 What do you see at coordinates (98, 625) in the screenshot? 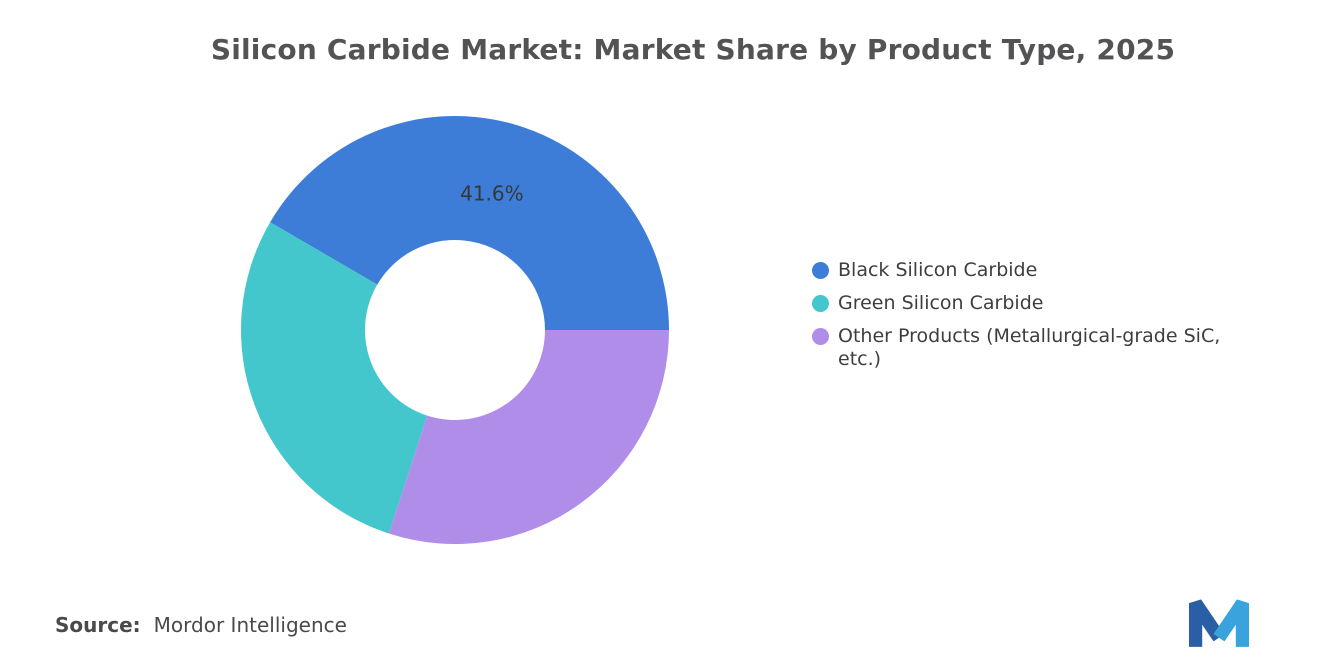
I see `source-label: Source:` at bounding box center [98, 625].